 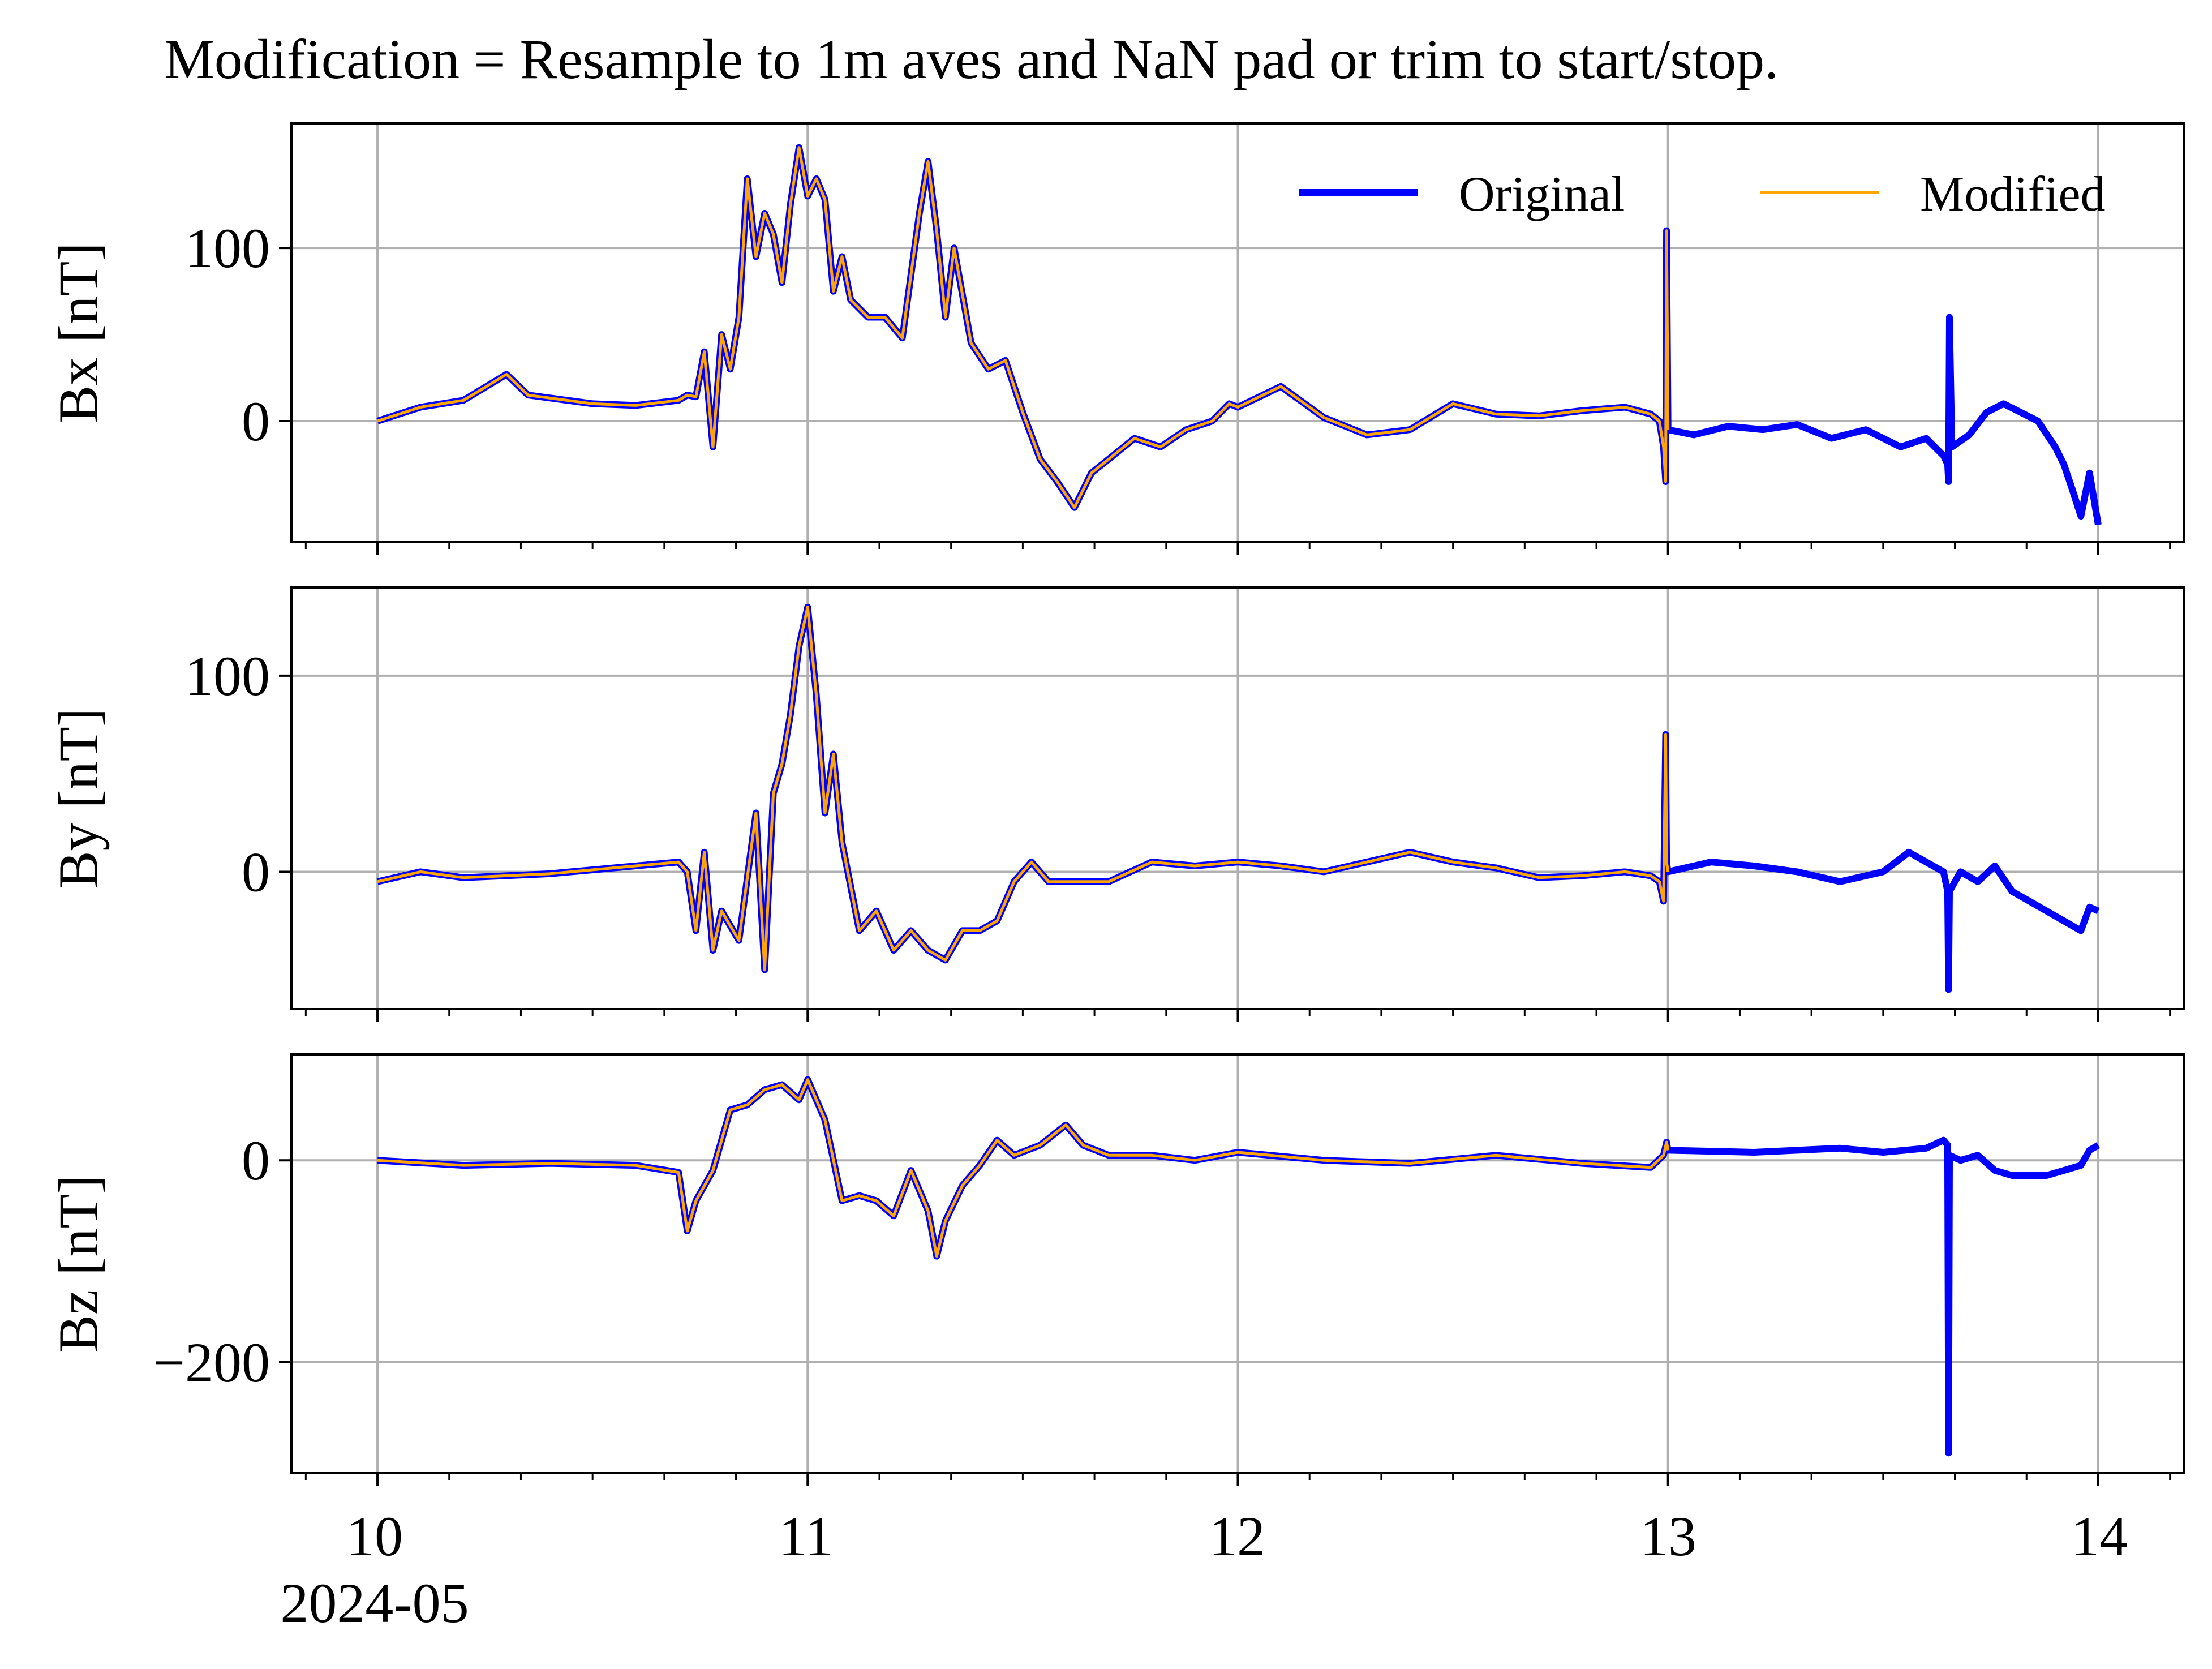 I want to click on x-axis-labels: 10 11 12 13 14 2024-05, so click(x=1204, y=1570).